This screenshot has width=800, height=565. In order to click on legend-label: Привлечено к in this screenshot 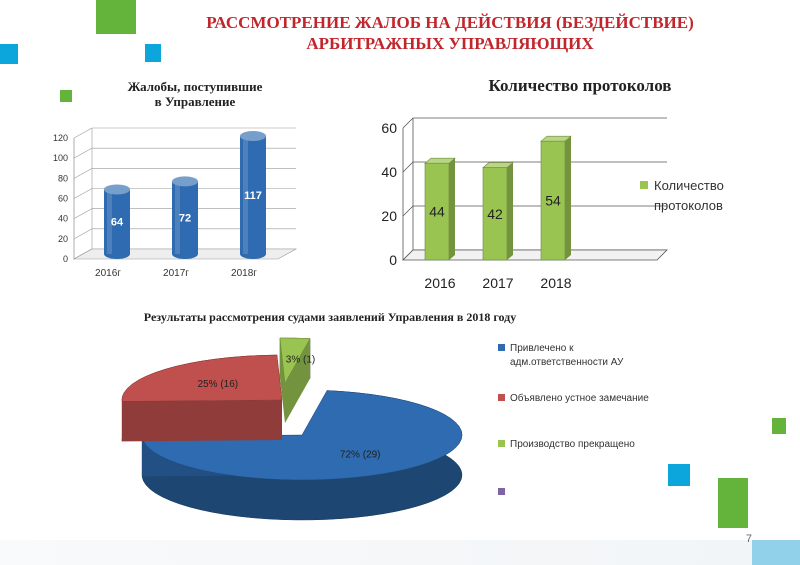, I will do `click(542, 348)`.